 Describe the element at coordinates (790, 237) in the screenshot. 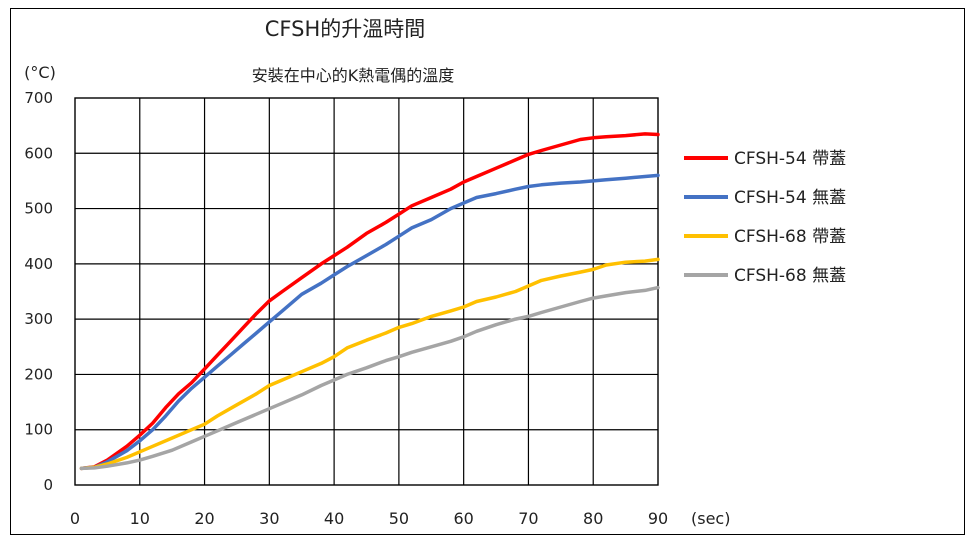

I see `legend-label-3: CFSH-68 帶蓋` at that location.